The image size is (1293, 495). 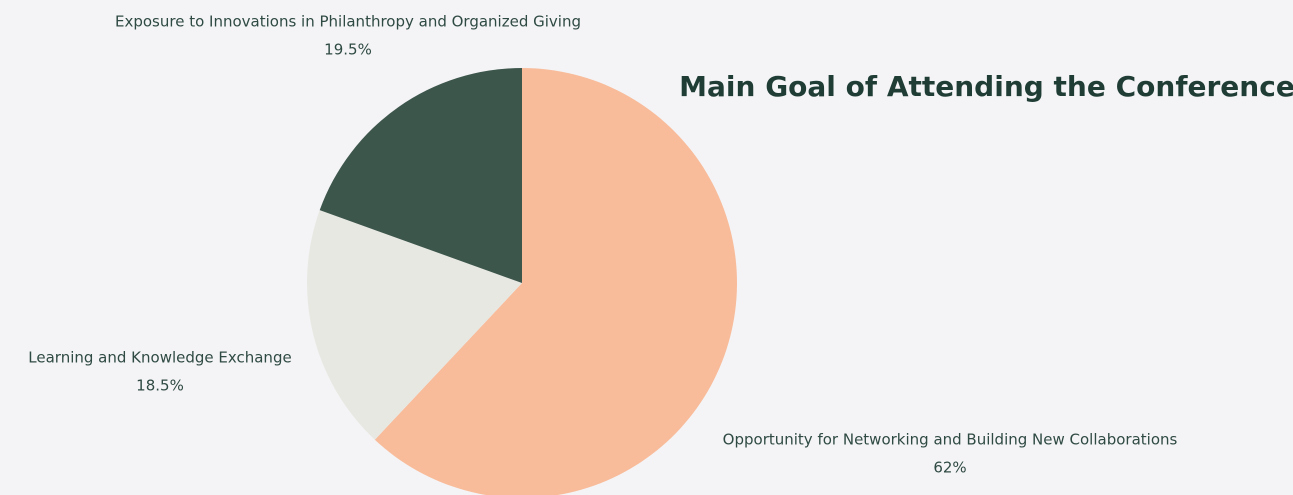 What do you see at coordinates (160, 386) in the screenshot?
I see `slice-value-label: 18.5%` at bounding box center [160, 386].